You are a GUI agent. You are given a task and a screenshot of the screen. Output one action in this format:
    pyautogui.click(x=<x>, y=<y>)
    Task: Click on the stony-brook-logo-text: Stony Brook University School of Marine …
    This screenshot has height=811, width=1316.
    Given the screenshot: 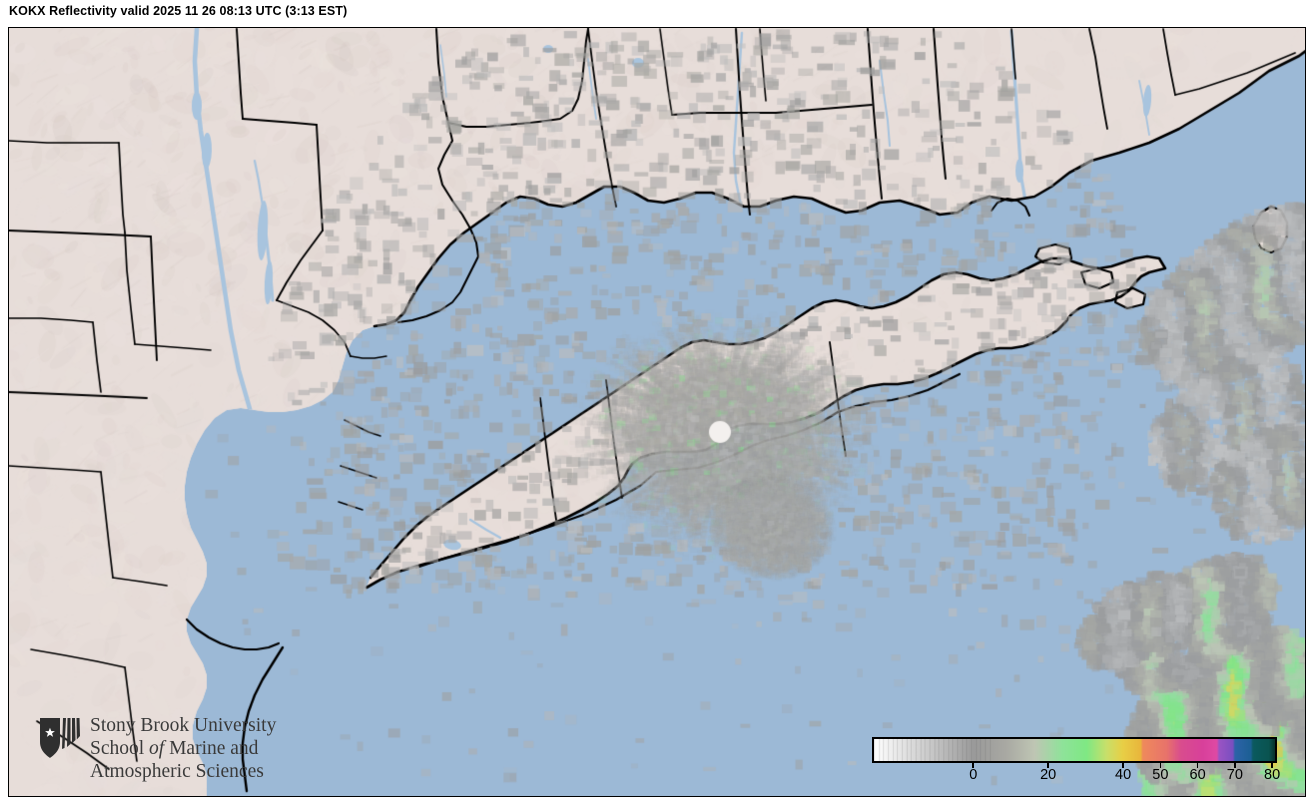 What is the action you would take?
    pyautogui.click(x=215, y=748)
    